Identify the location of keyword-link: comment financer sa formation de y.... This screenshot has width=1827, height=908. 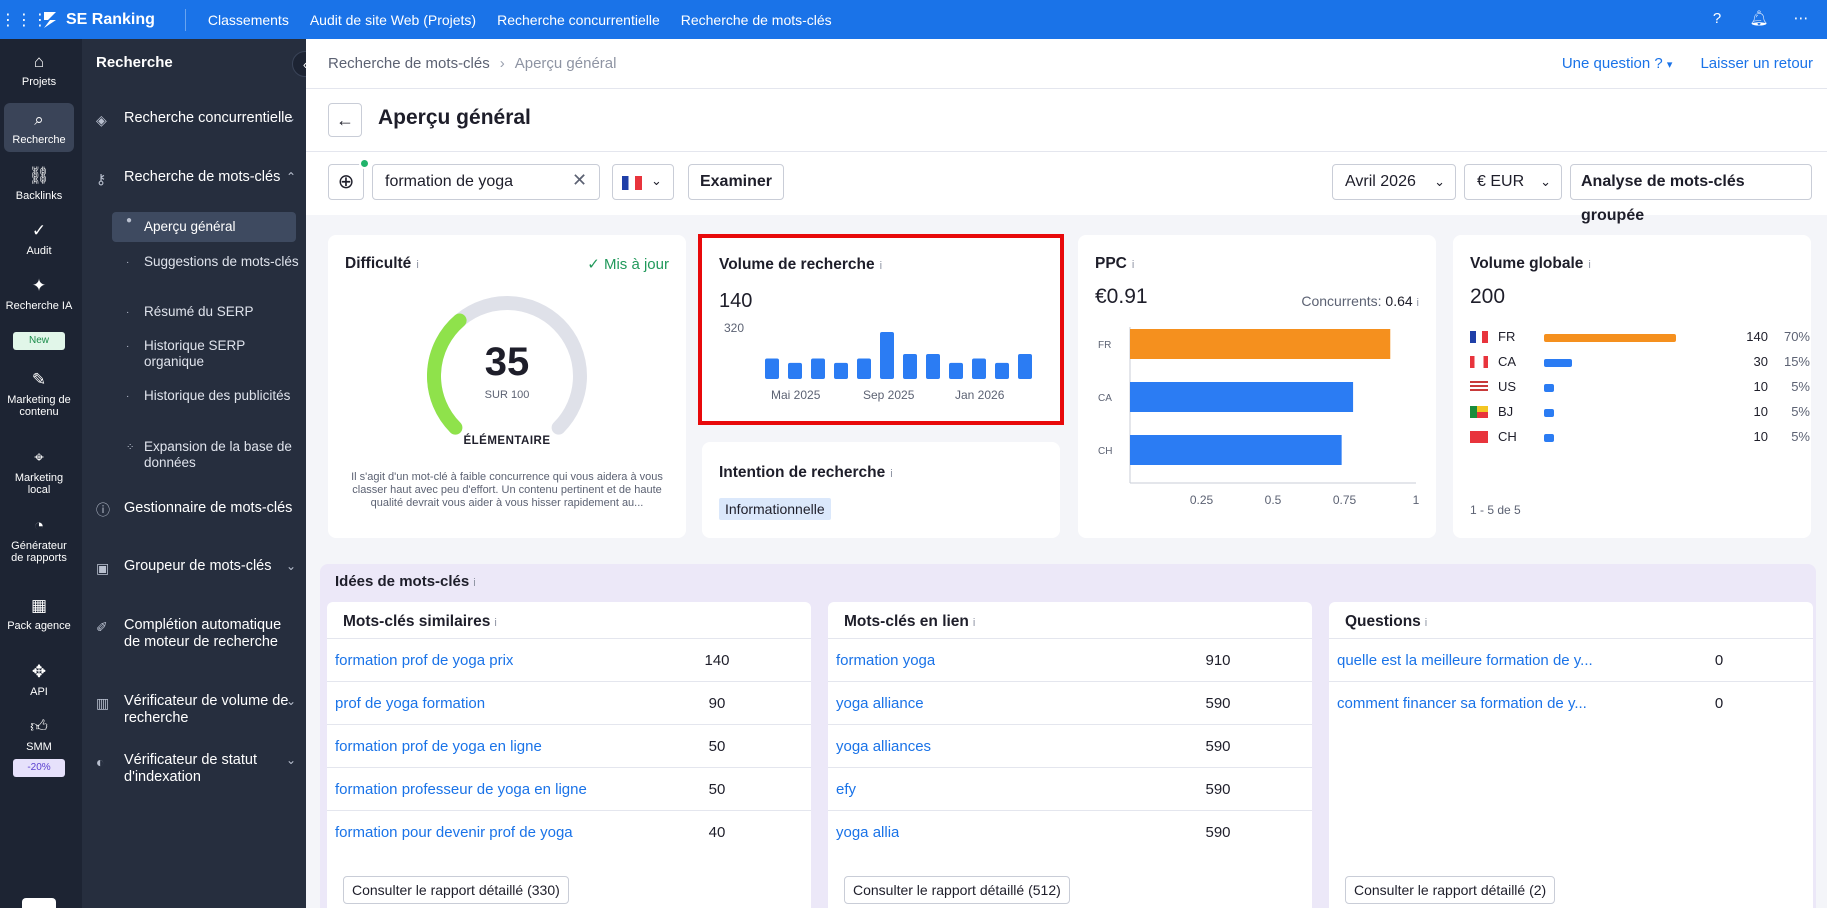
(1462, 703).